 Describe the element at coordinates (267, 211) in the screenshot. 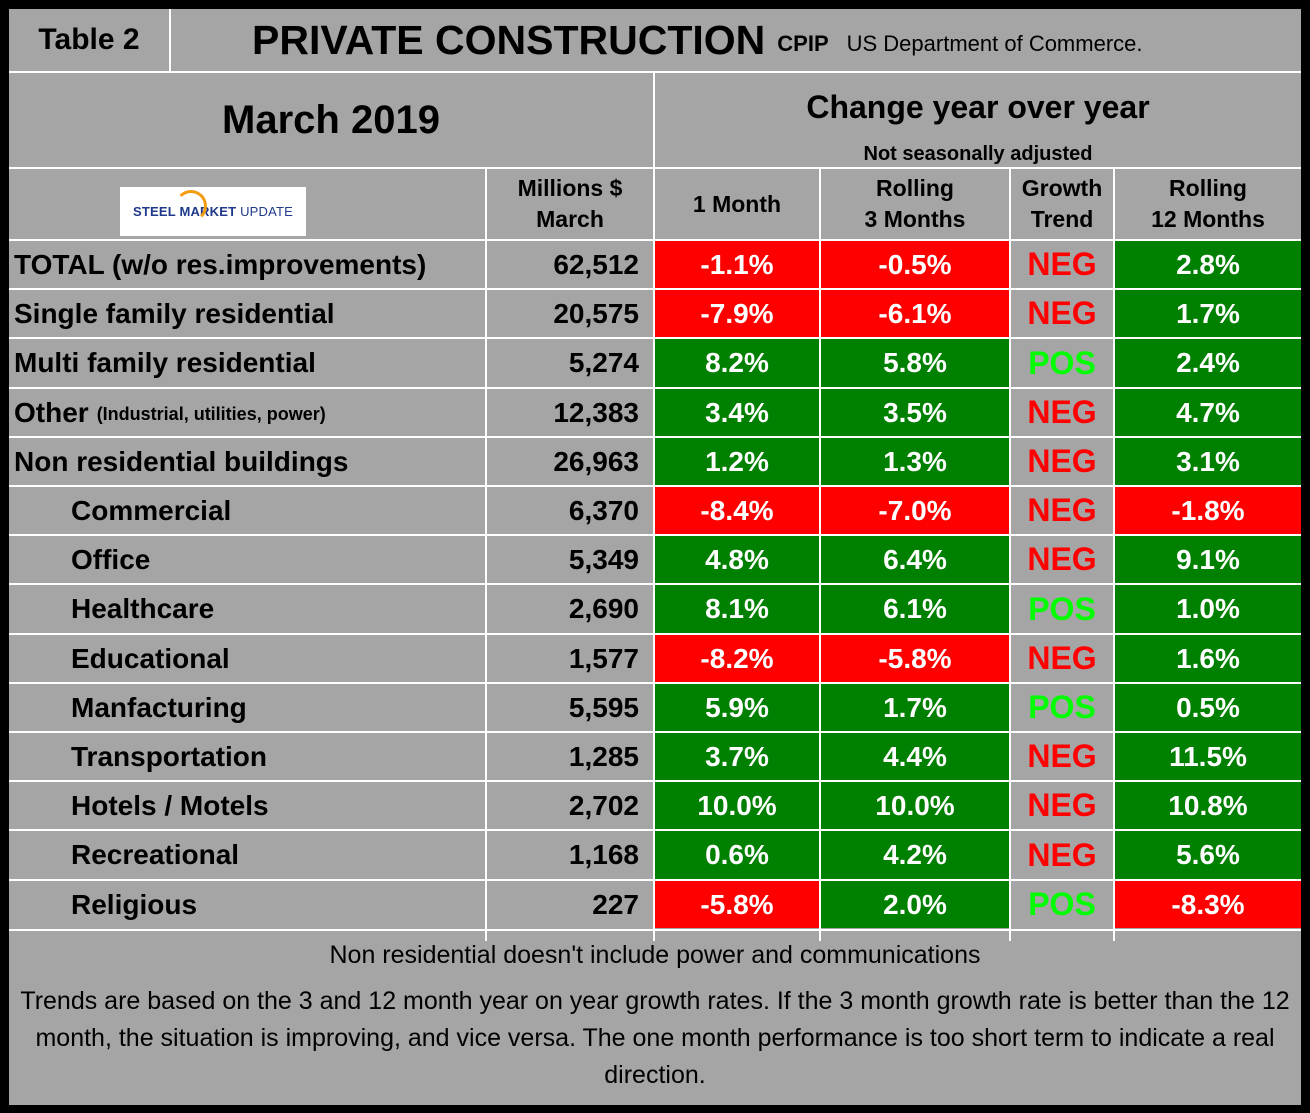

I see `logo-word: UPDATE` at that location.